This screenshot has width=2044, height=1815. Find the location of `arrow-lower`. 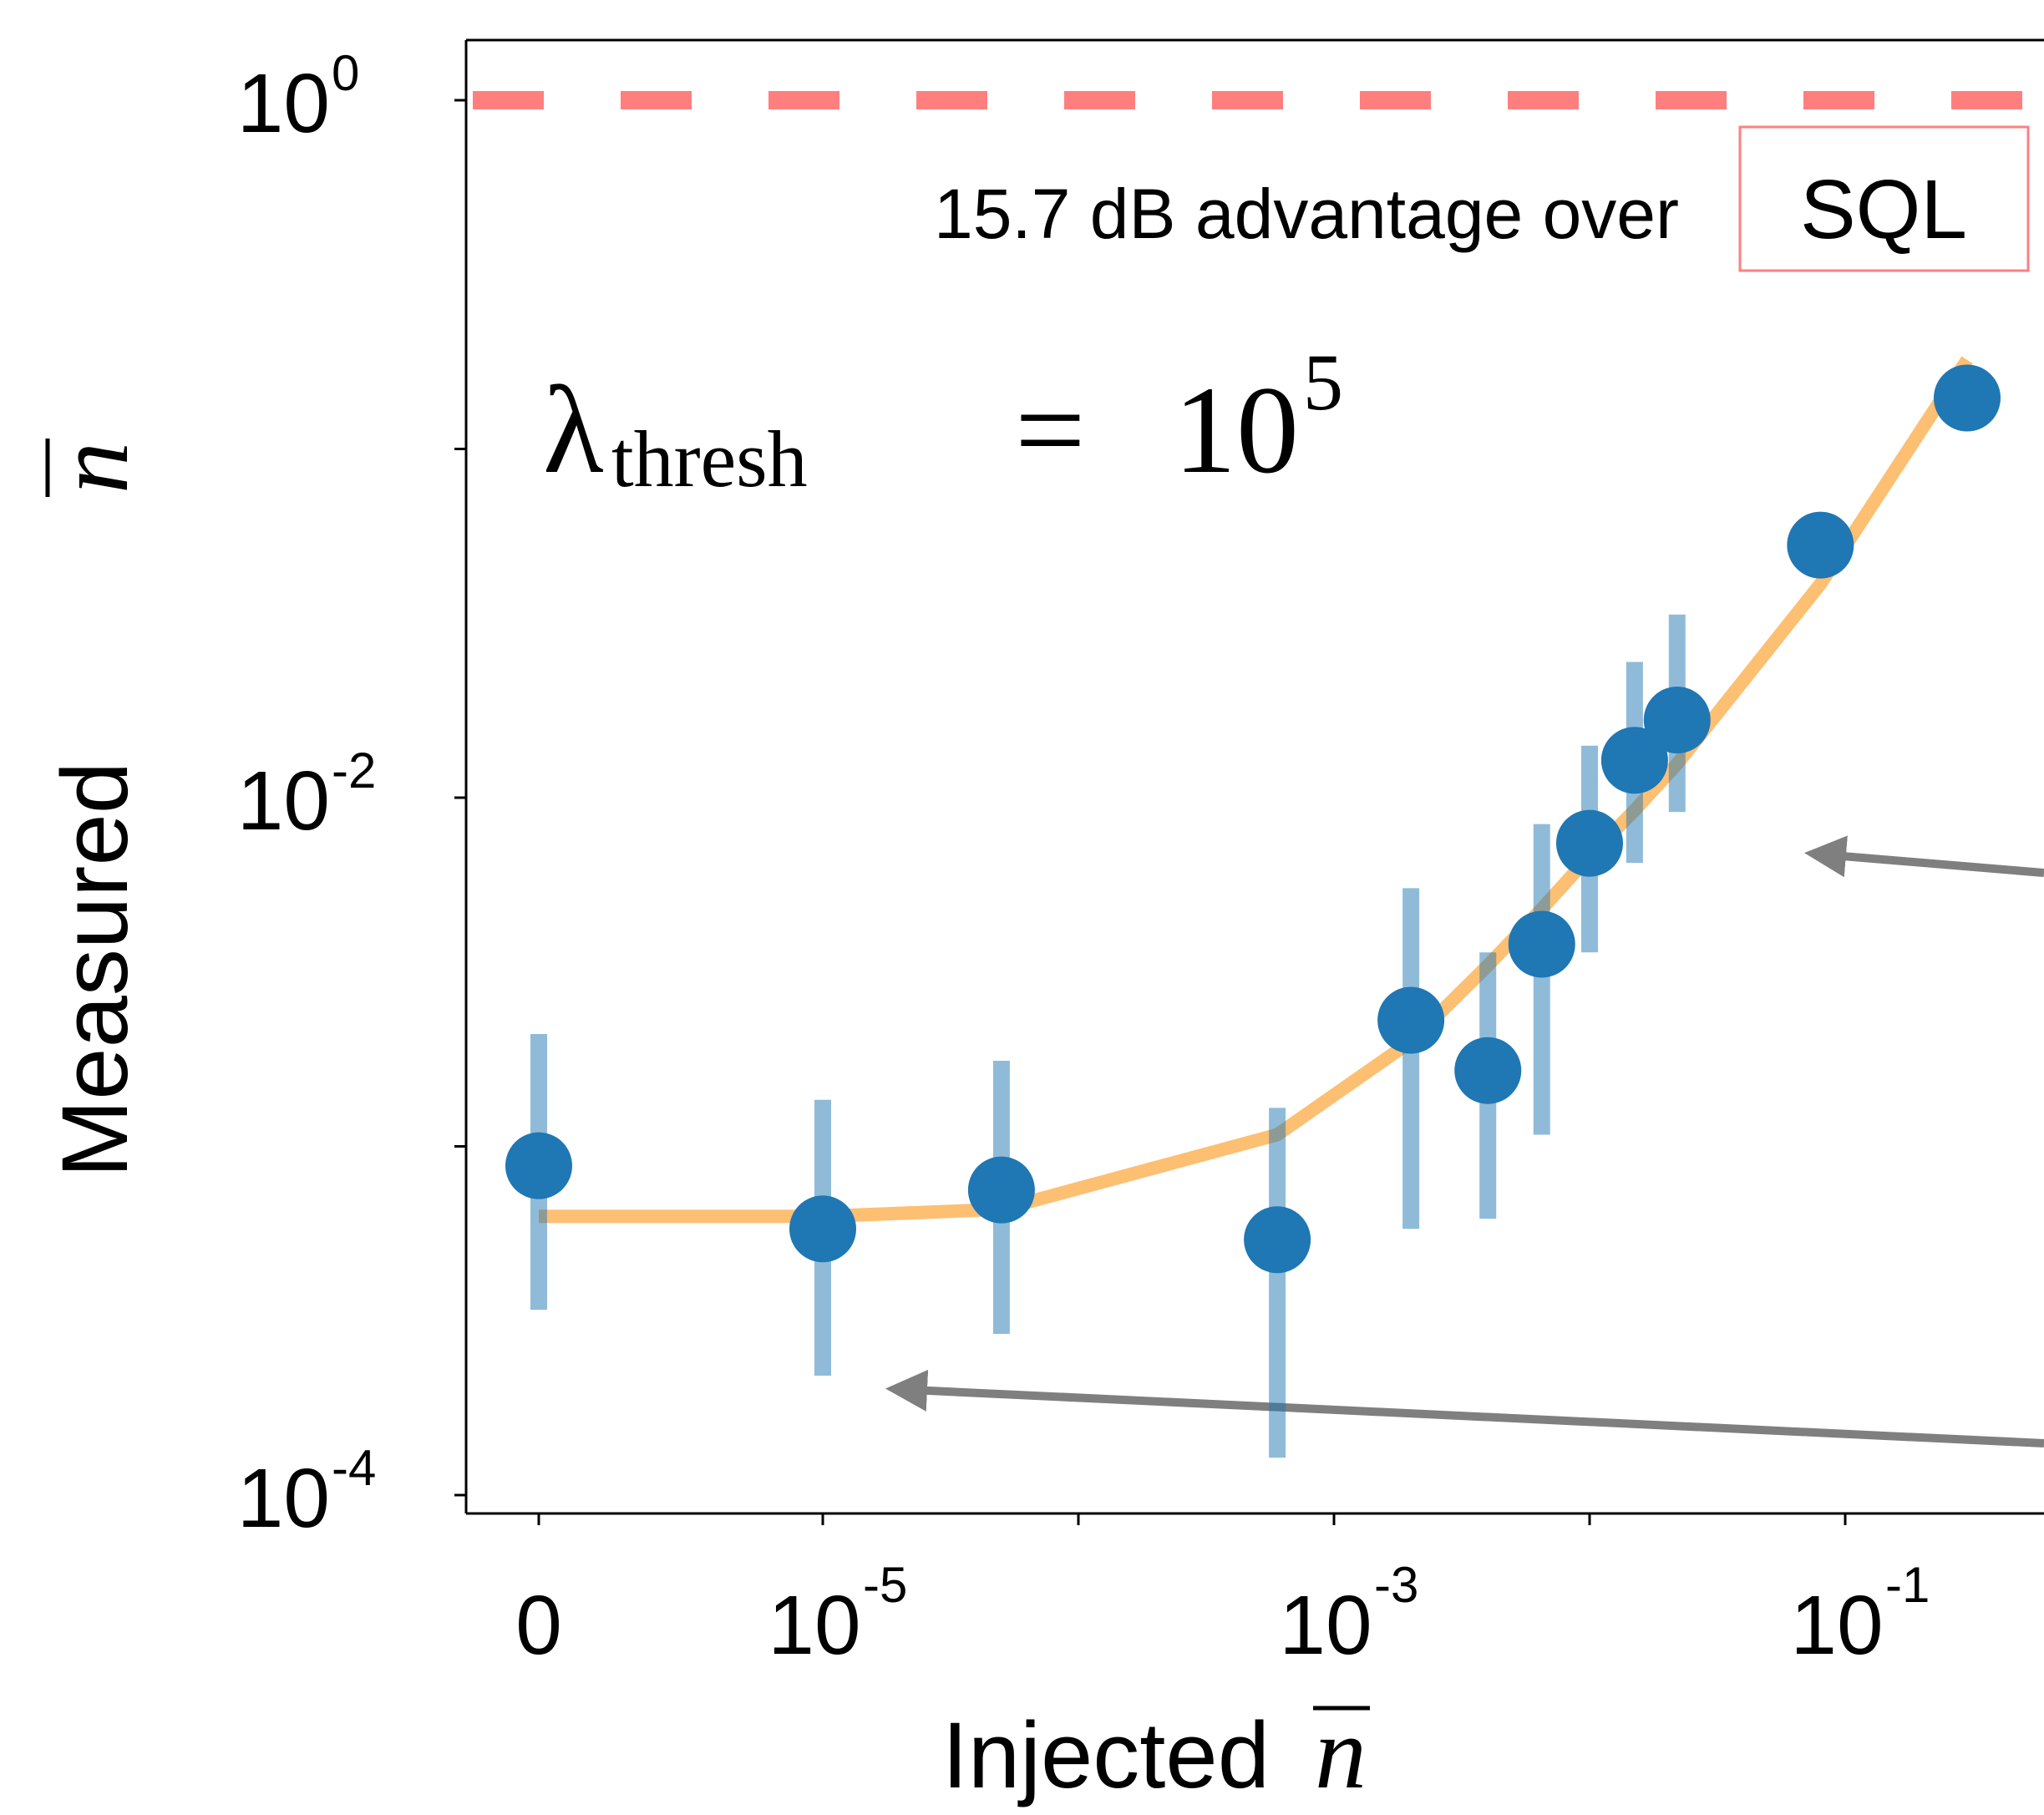

arrow-lower is located at coordinates (1464, 1408).